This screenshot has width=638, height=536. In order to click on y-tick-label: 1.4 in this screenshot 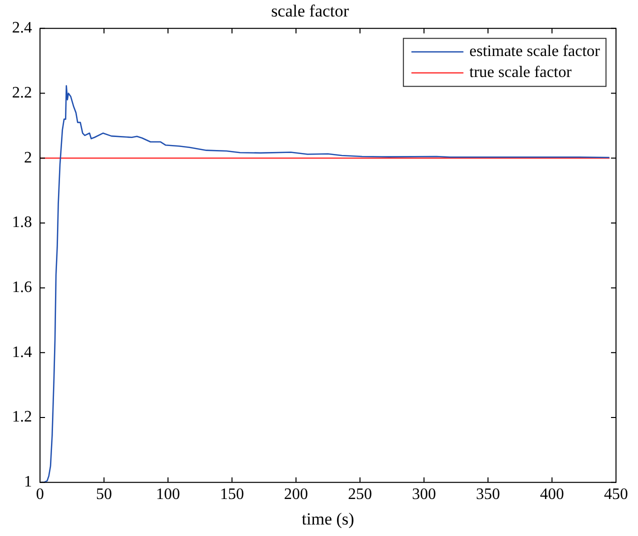, I will do `click(22, 352)`.